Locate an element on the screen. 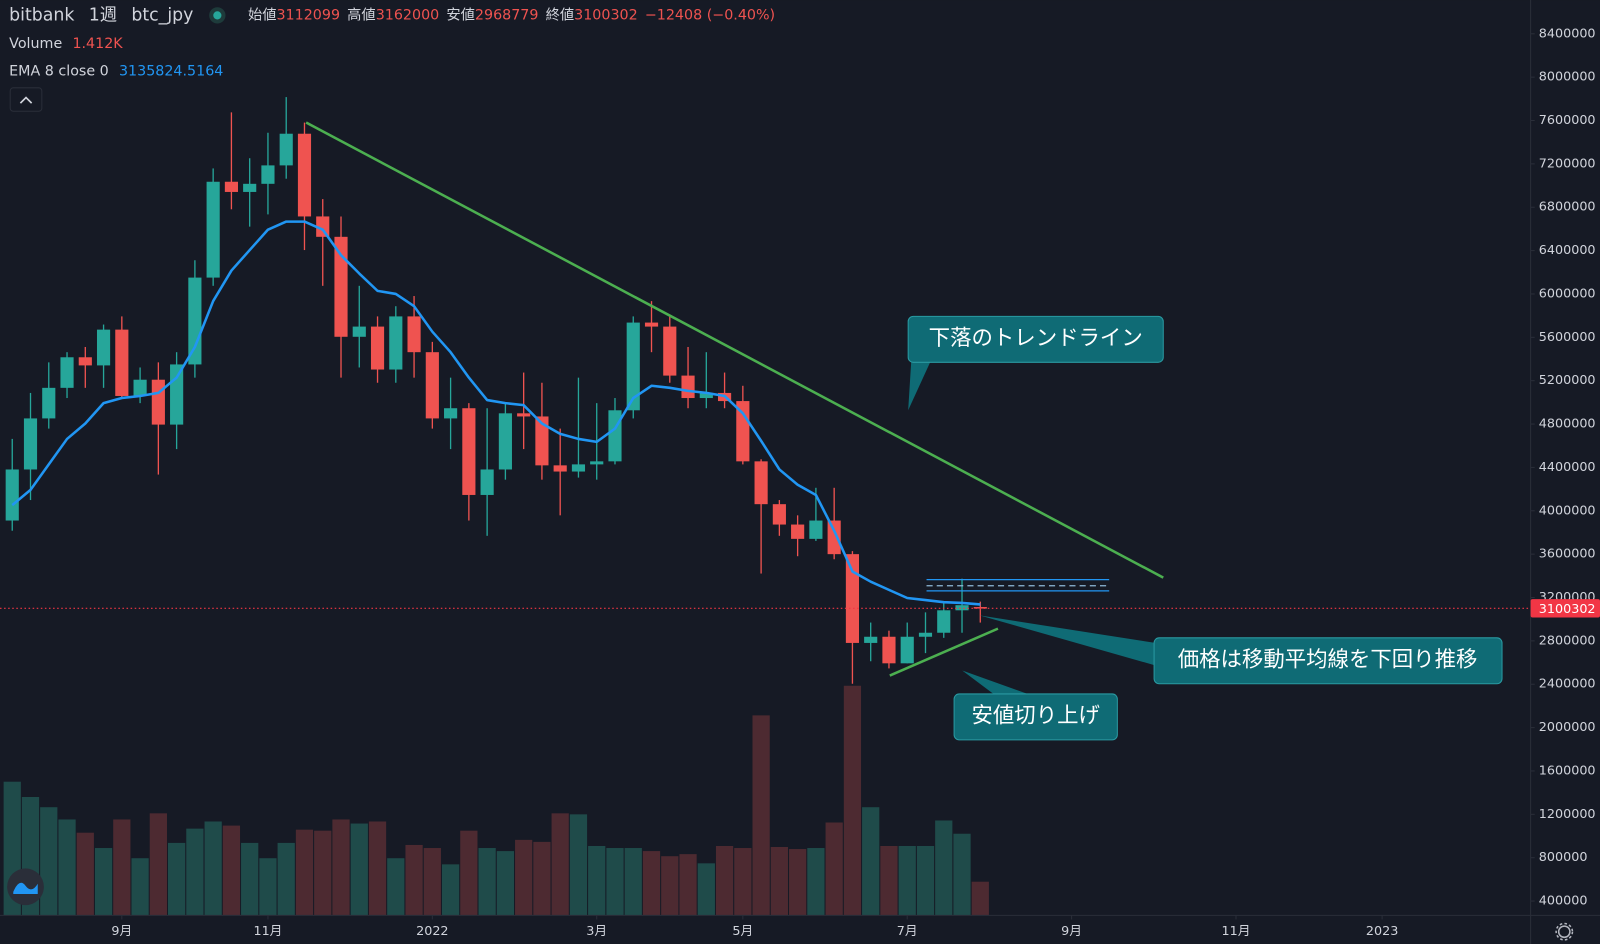 The image size is (1600, 944). ema-title: EMA 8 close 0 is located at coordinates (59, 71).